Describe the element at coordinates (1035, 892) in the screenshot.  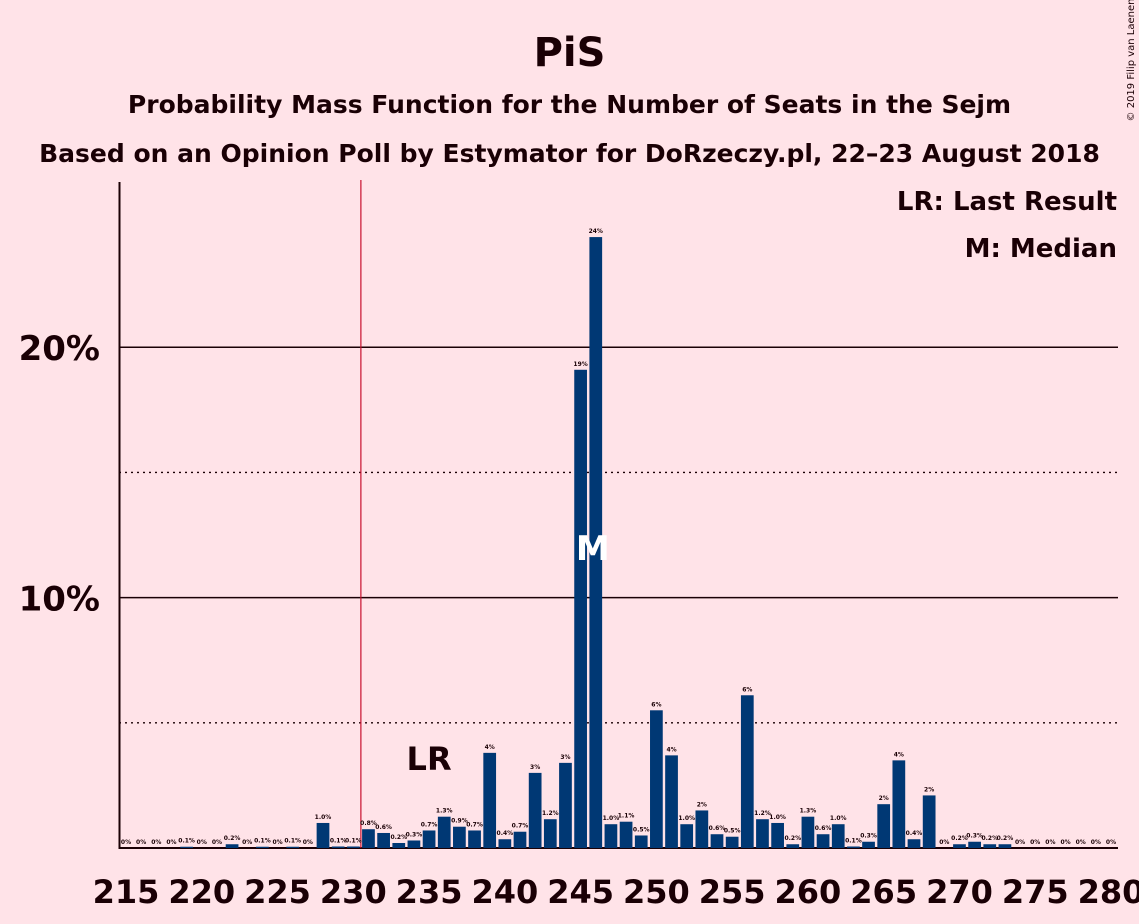
I see `x-tick-label: 275` at that location.